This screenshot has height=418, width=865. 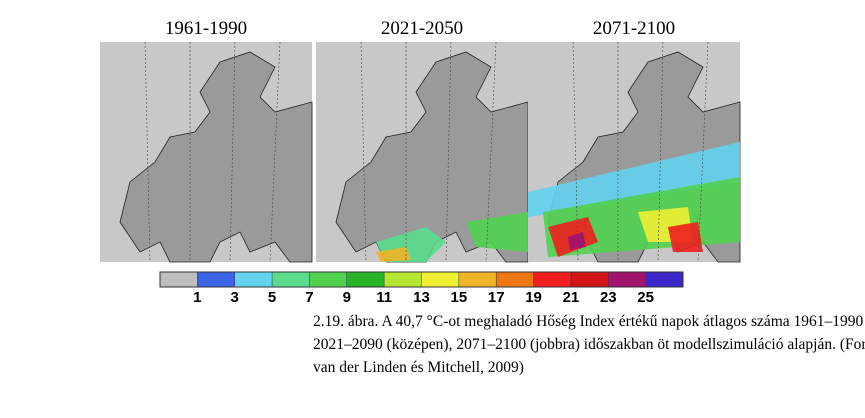 I want to click on legend-label: 17, so click(x=496, y=297).